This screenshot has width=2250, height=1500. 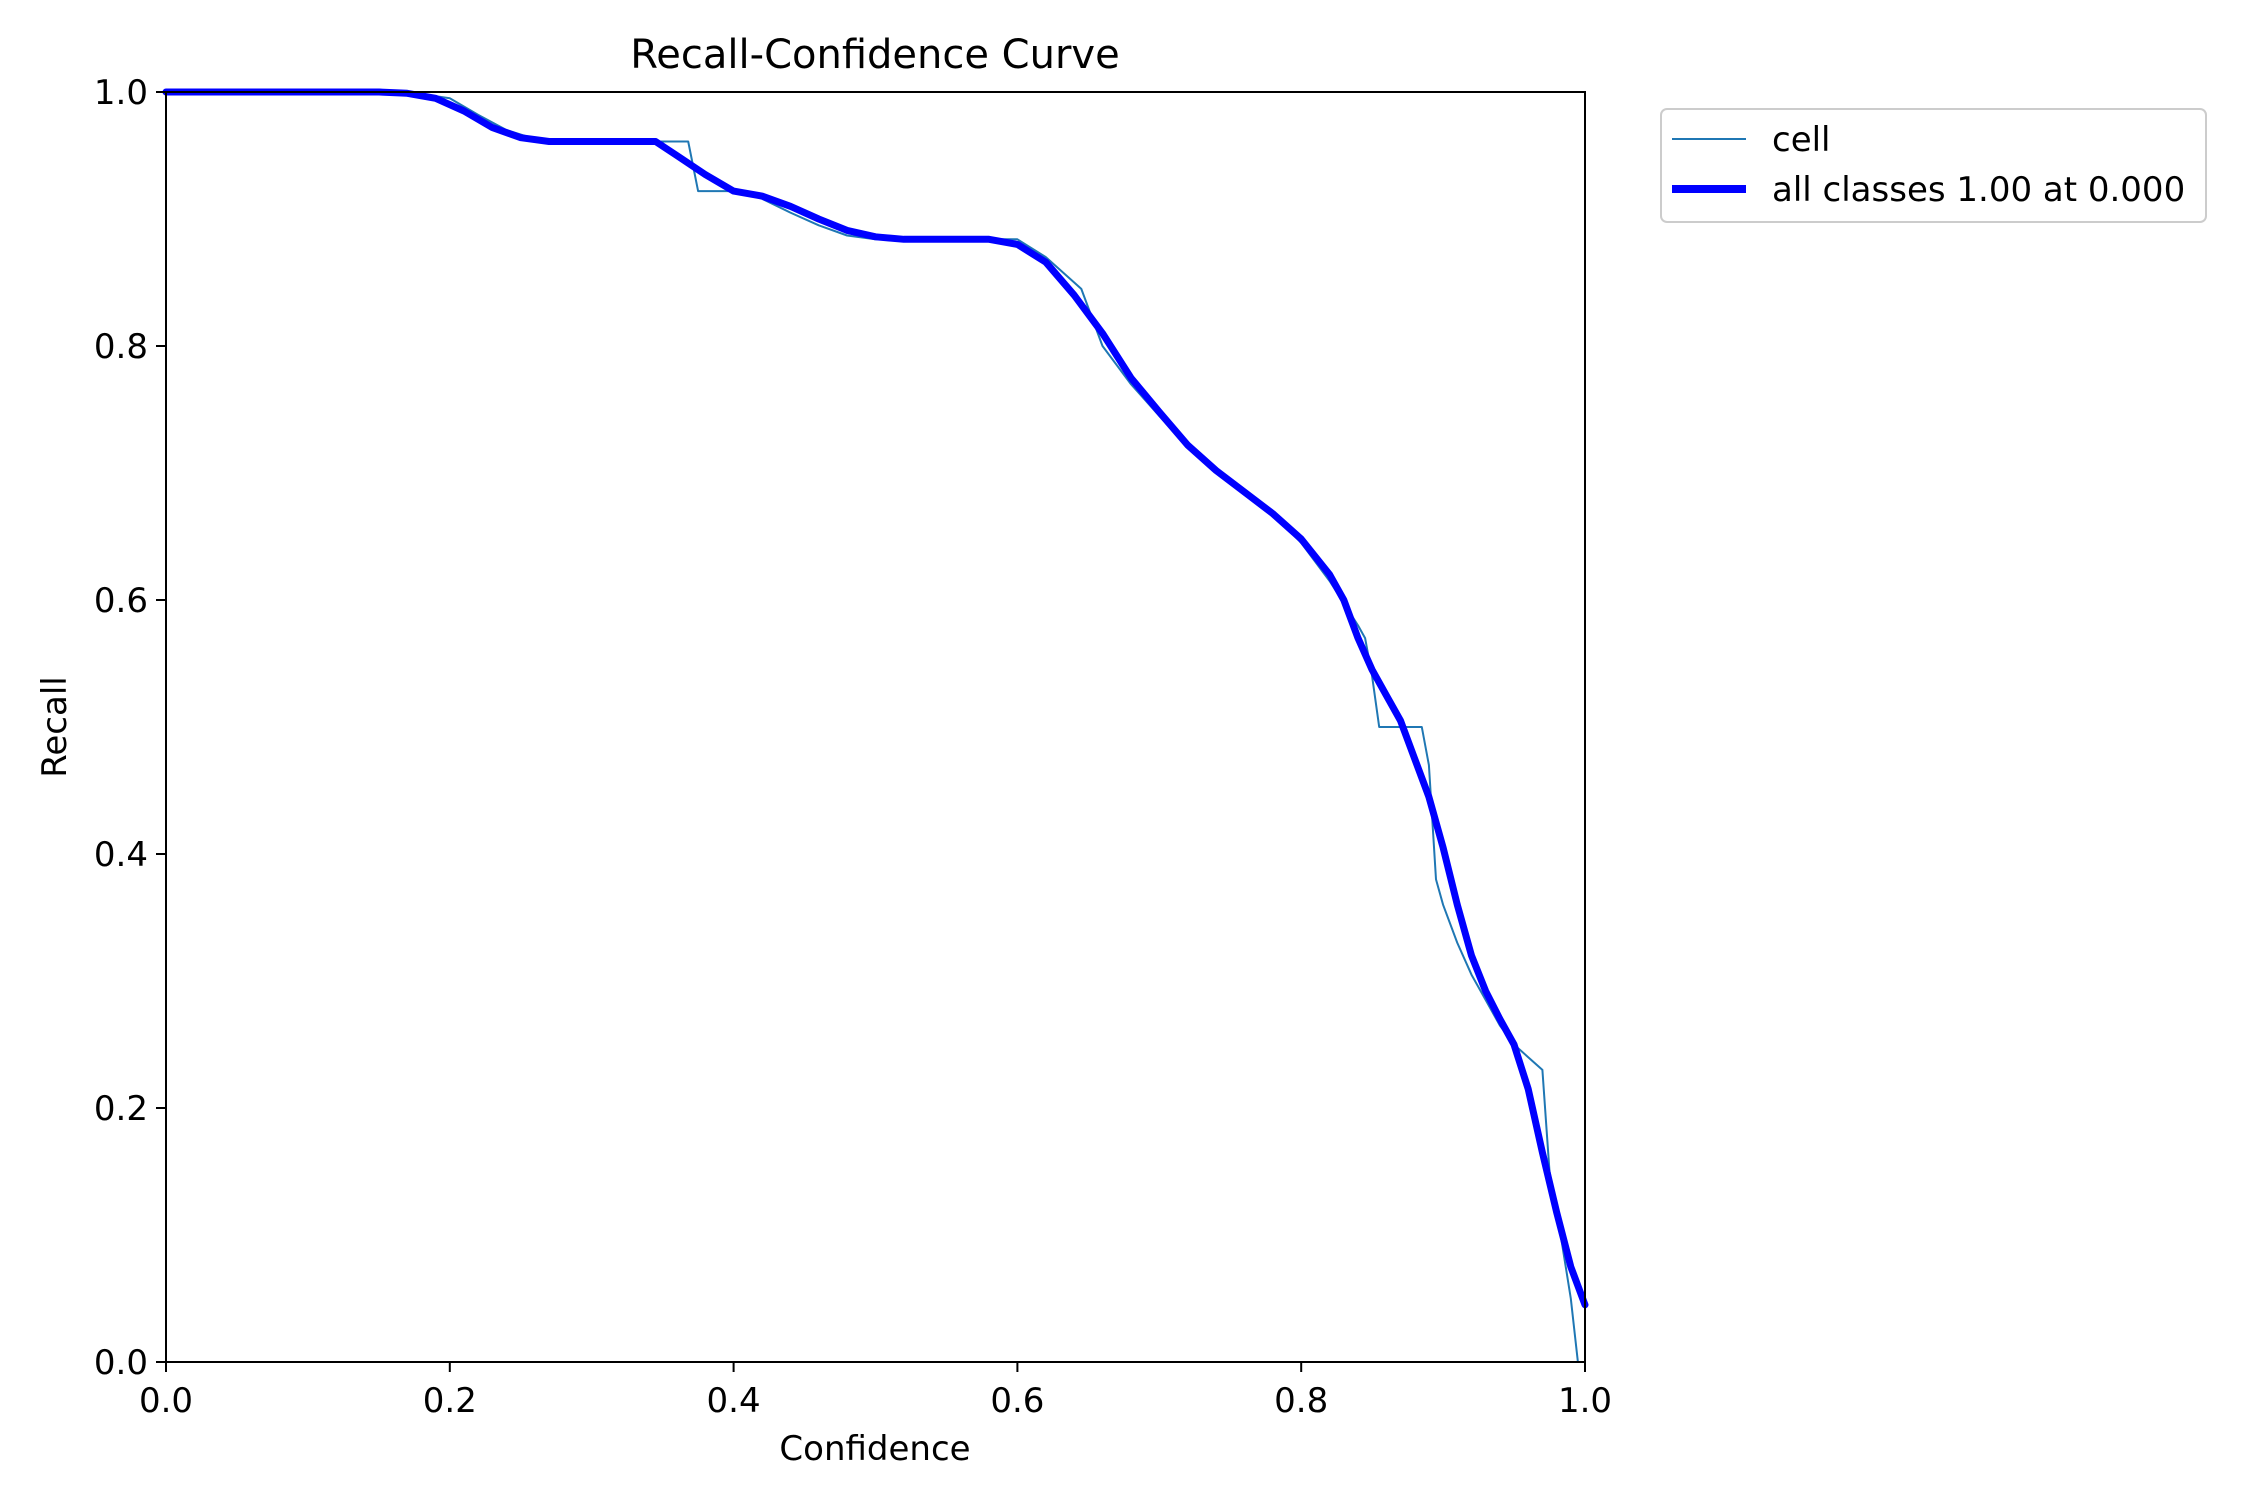 I want to click on legend-box, so click(x=1933, y=165).